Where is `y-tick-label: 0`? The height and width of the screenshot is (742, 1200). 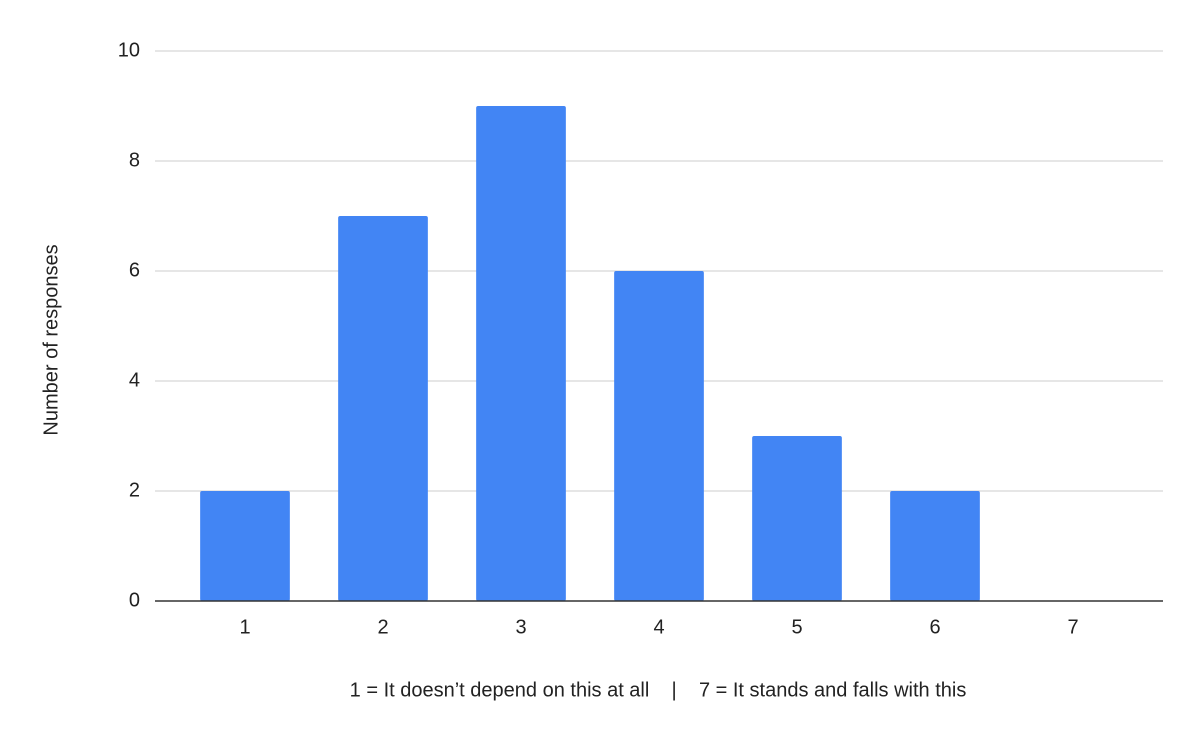 y-tick-label: 0 is located at coordinates (134, 600).